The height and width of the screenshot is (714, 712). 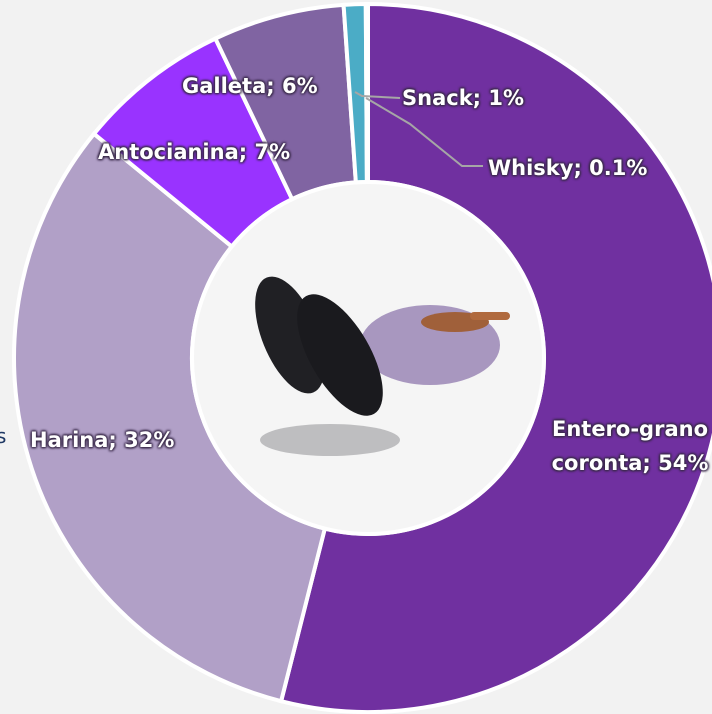 What do you see at coordinates (250, 86) in the screenshot?
I see `data-label: Galleta; 6%` at bounding box center [250, 86].